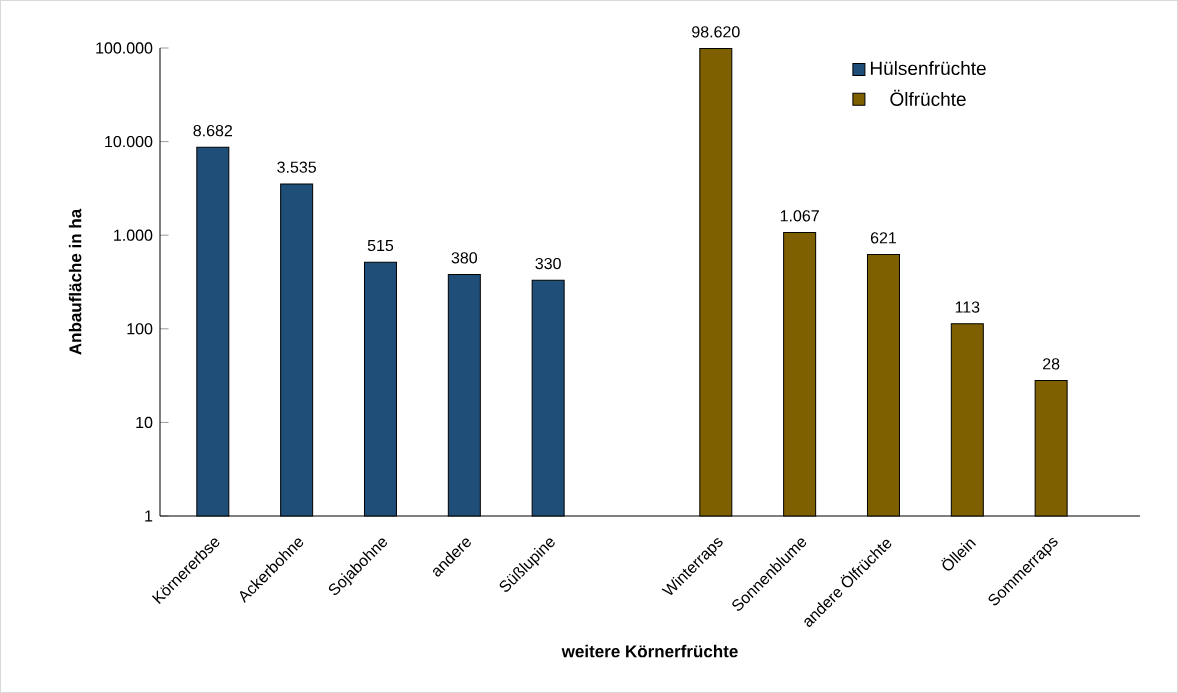 The image size is (1178, 693). Describe the element at coordinates (649, 651) in the screenshot. I see `x-axis-title: weitere Körnerfrüchte` at that location.